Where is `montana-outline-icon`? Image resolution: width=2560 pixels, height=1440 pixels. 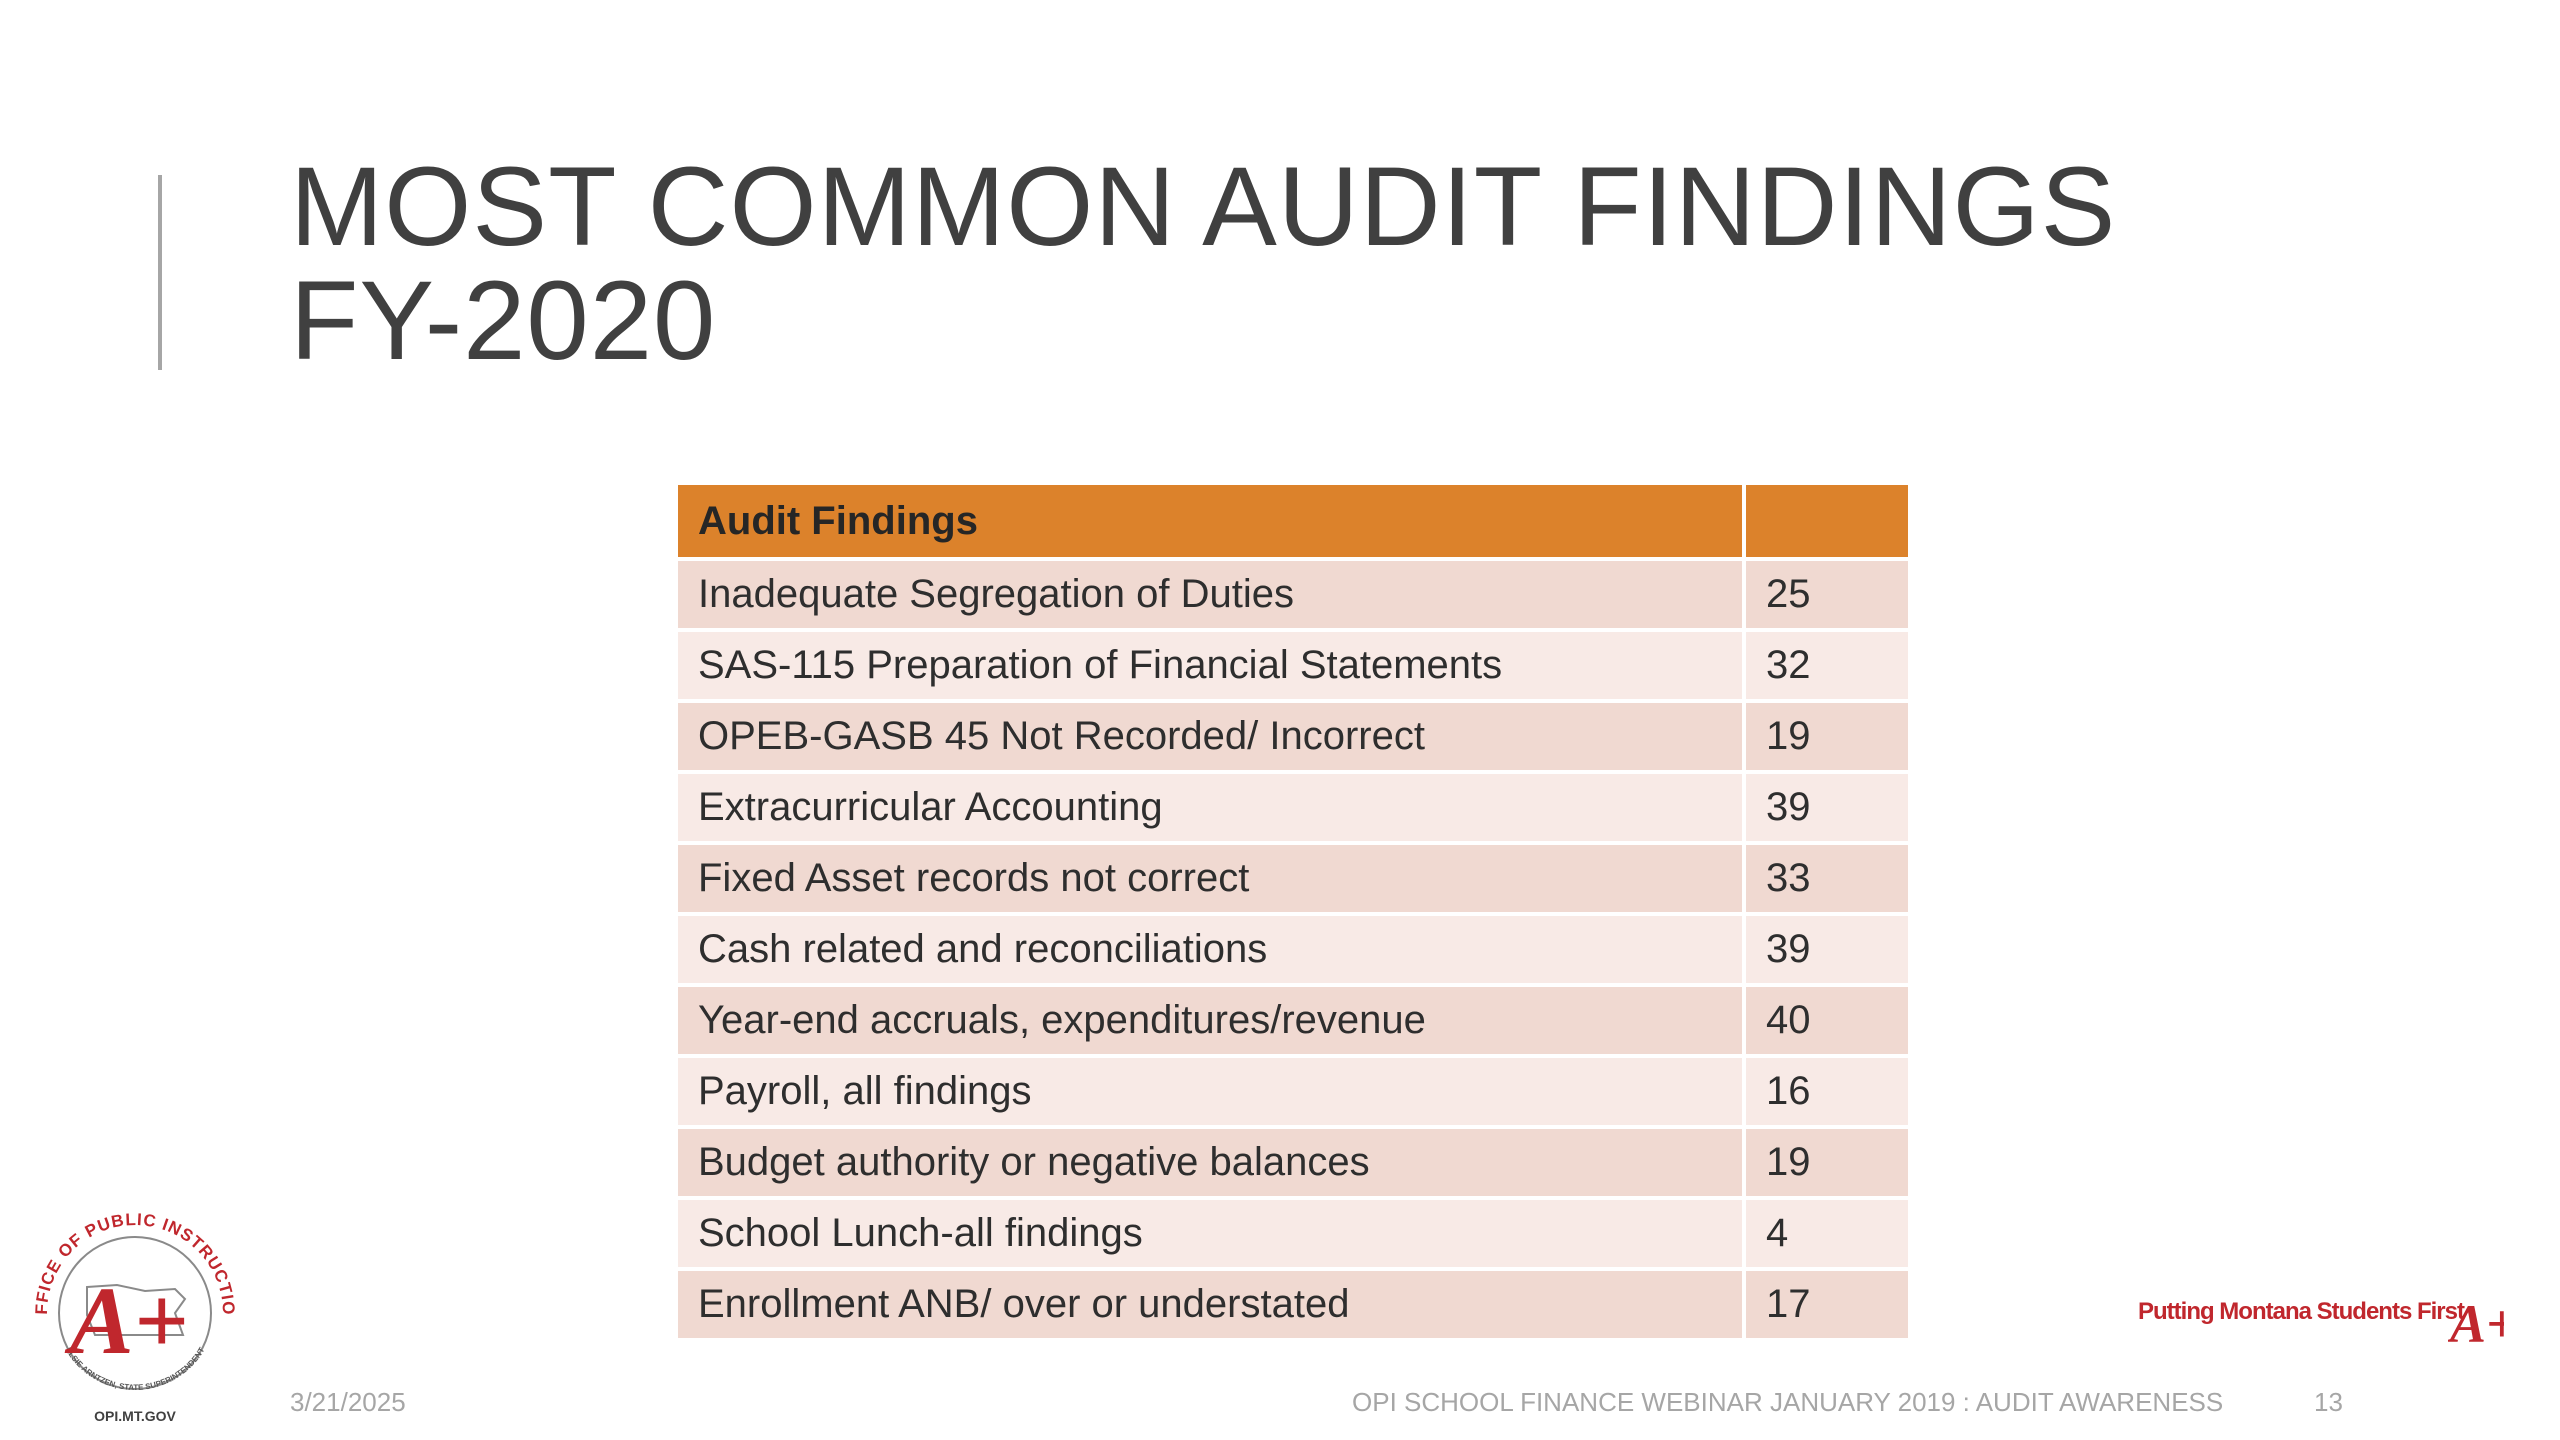
montana-outline-icon is located at coordinates (136, 1309).